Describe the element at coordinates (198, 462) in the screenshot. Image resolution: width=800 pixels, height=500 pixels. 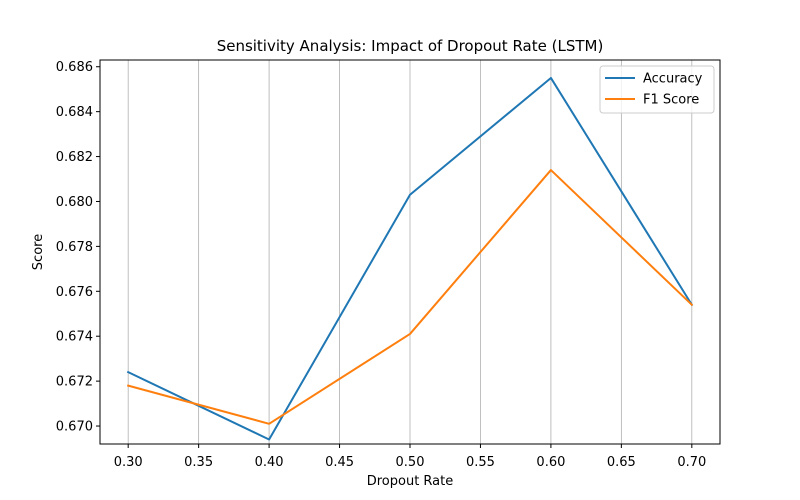
I see `x-tick-label: 0.35` at that location.